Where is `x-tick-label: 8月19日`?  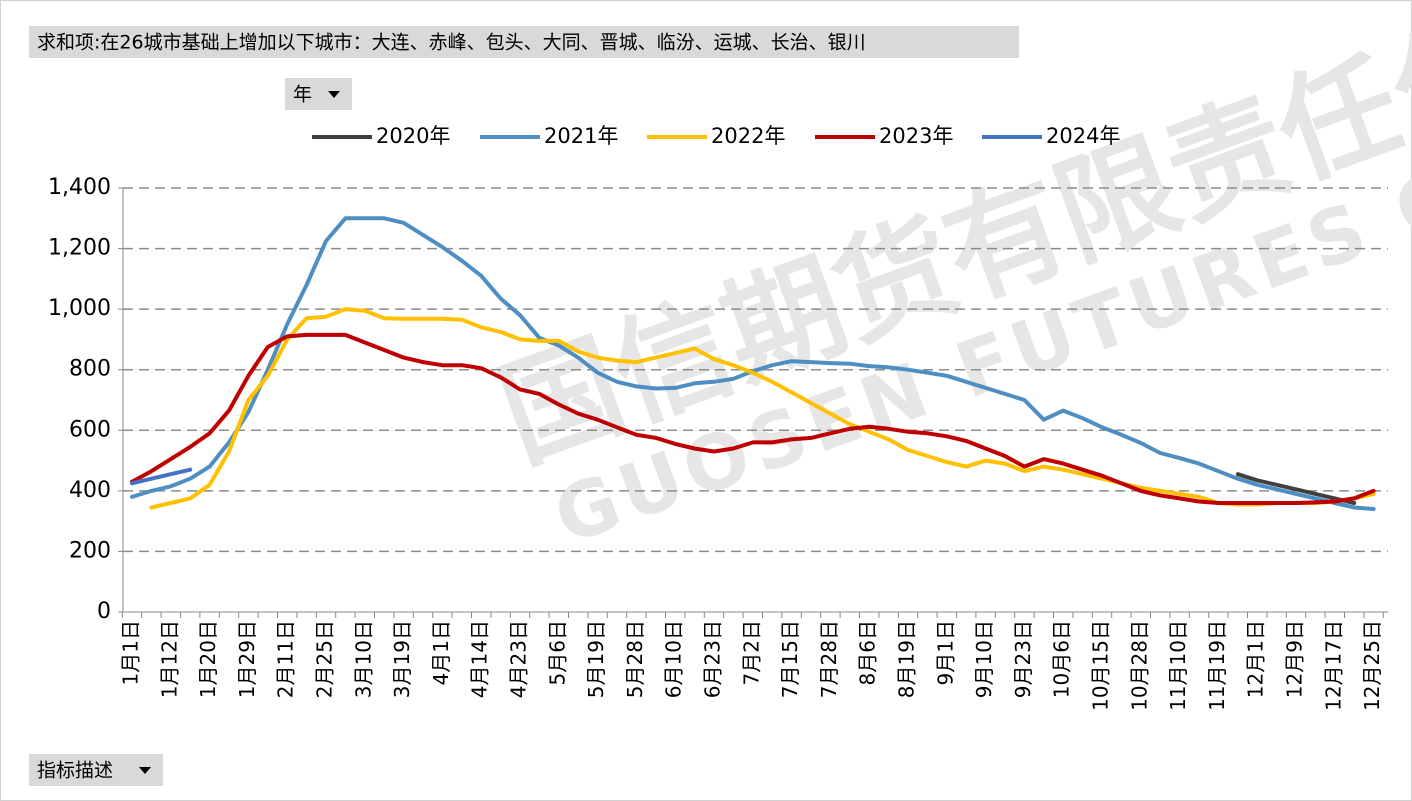
x-tick-label: 8月19日 is located at coordinates (907, 659).